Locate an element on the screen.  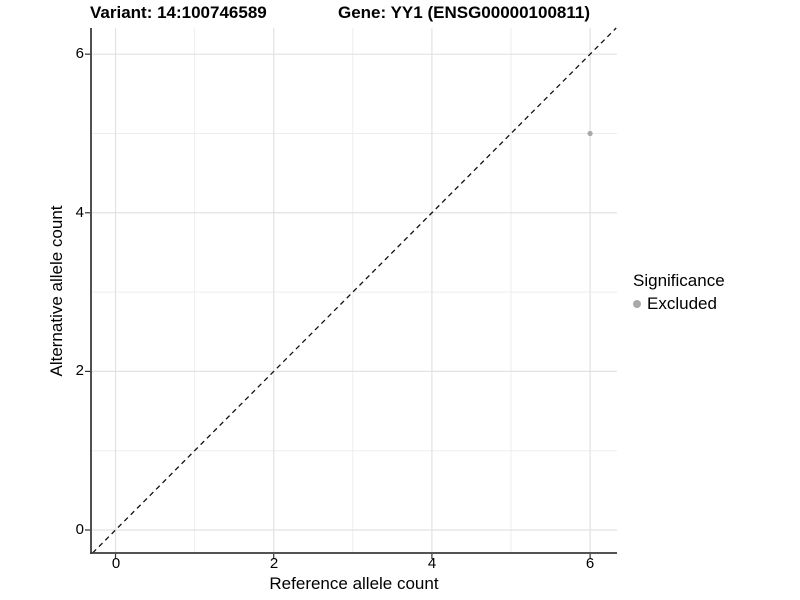
y-tick-label-0: 0 is located at coordinates (79, 529).